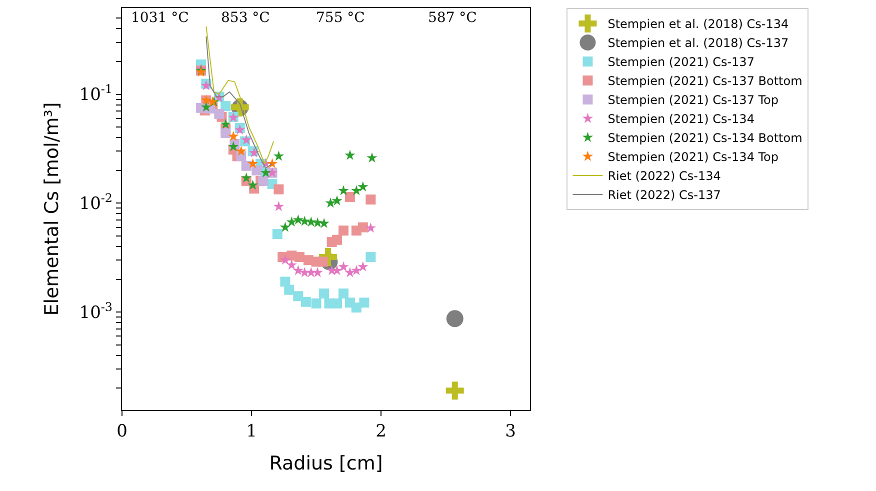 The width and height of the screenshot is (876, 491). Describe the element at coordinates (95, 311) in the screenshot. I see `y-tick-label: 10$^{-3}$` at that location.